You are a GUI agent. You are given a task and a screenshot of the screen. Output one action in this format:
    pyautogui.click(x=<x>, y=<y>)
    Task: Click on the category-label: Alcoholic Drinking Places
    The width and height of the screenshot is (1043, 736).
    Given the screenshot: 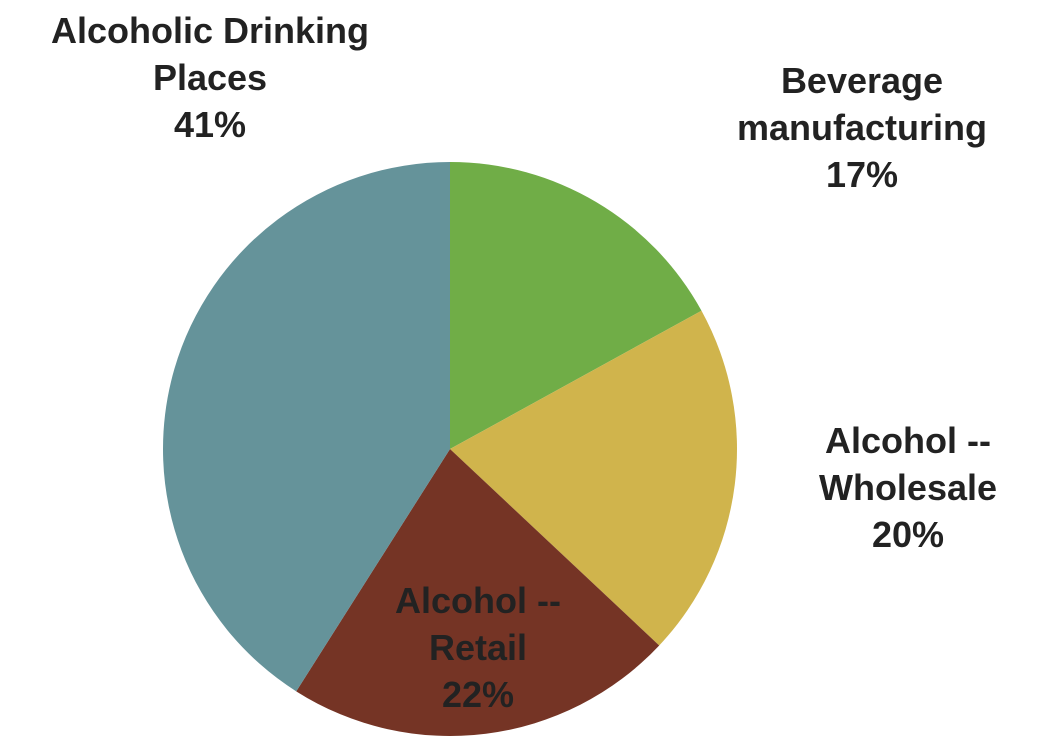 What is the action you would take?
    pyautogui.click(x=210, y=54)
    